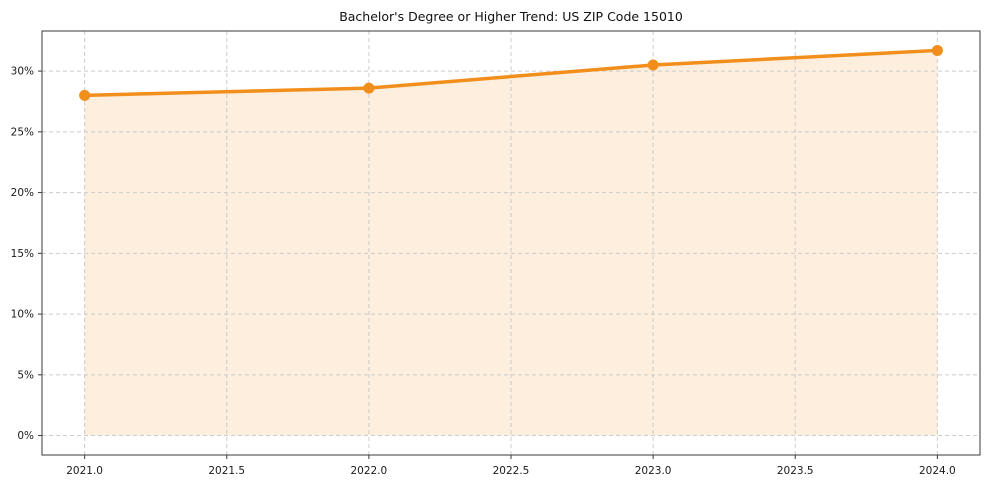 The image size is (989, 490). Describe the element at coordinates (22, 254) in the screenshot. I see `y-tick-label: 15%` at that location.